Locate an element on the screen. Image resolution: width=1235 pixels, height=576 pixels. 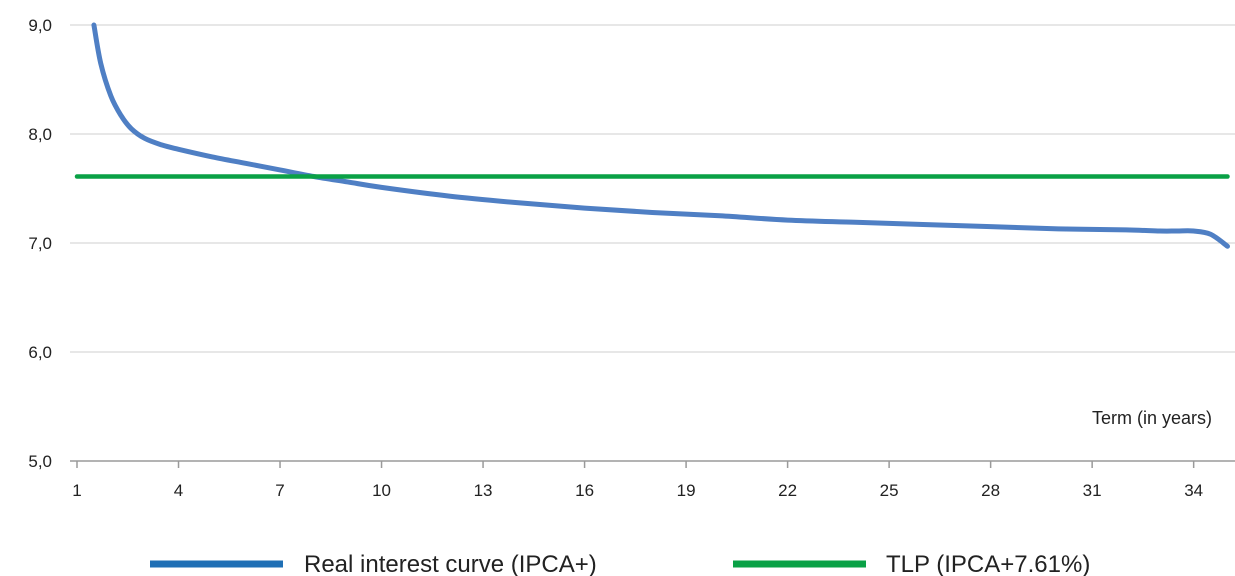
x-tick-label: 1 is located at coordinates (76, 490).